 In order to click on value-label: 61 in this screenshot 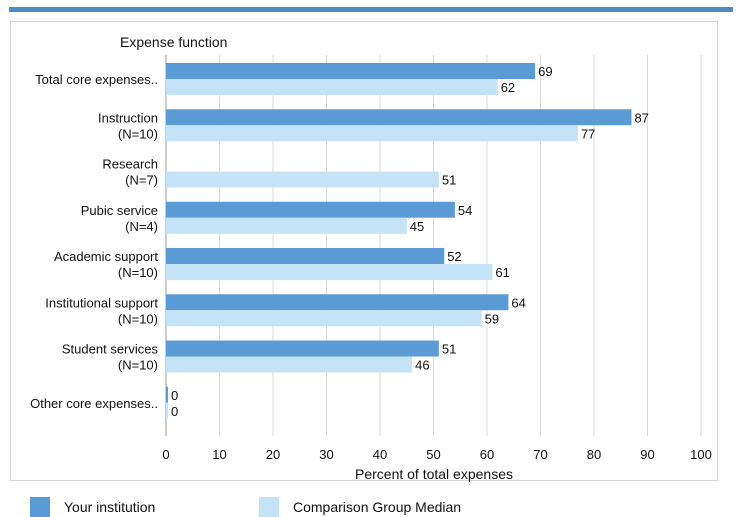, I will do `click(502, 272)`.